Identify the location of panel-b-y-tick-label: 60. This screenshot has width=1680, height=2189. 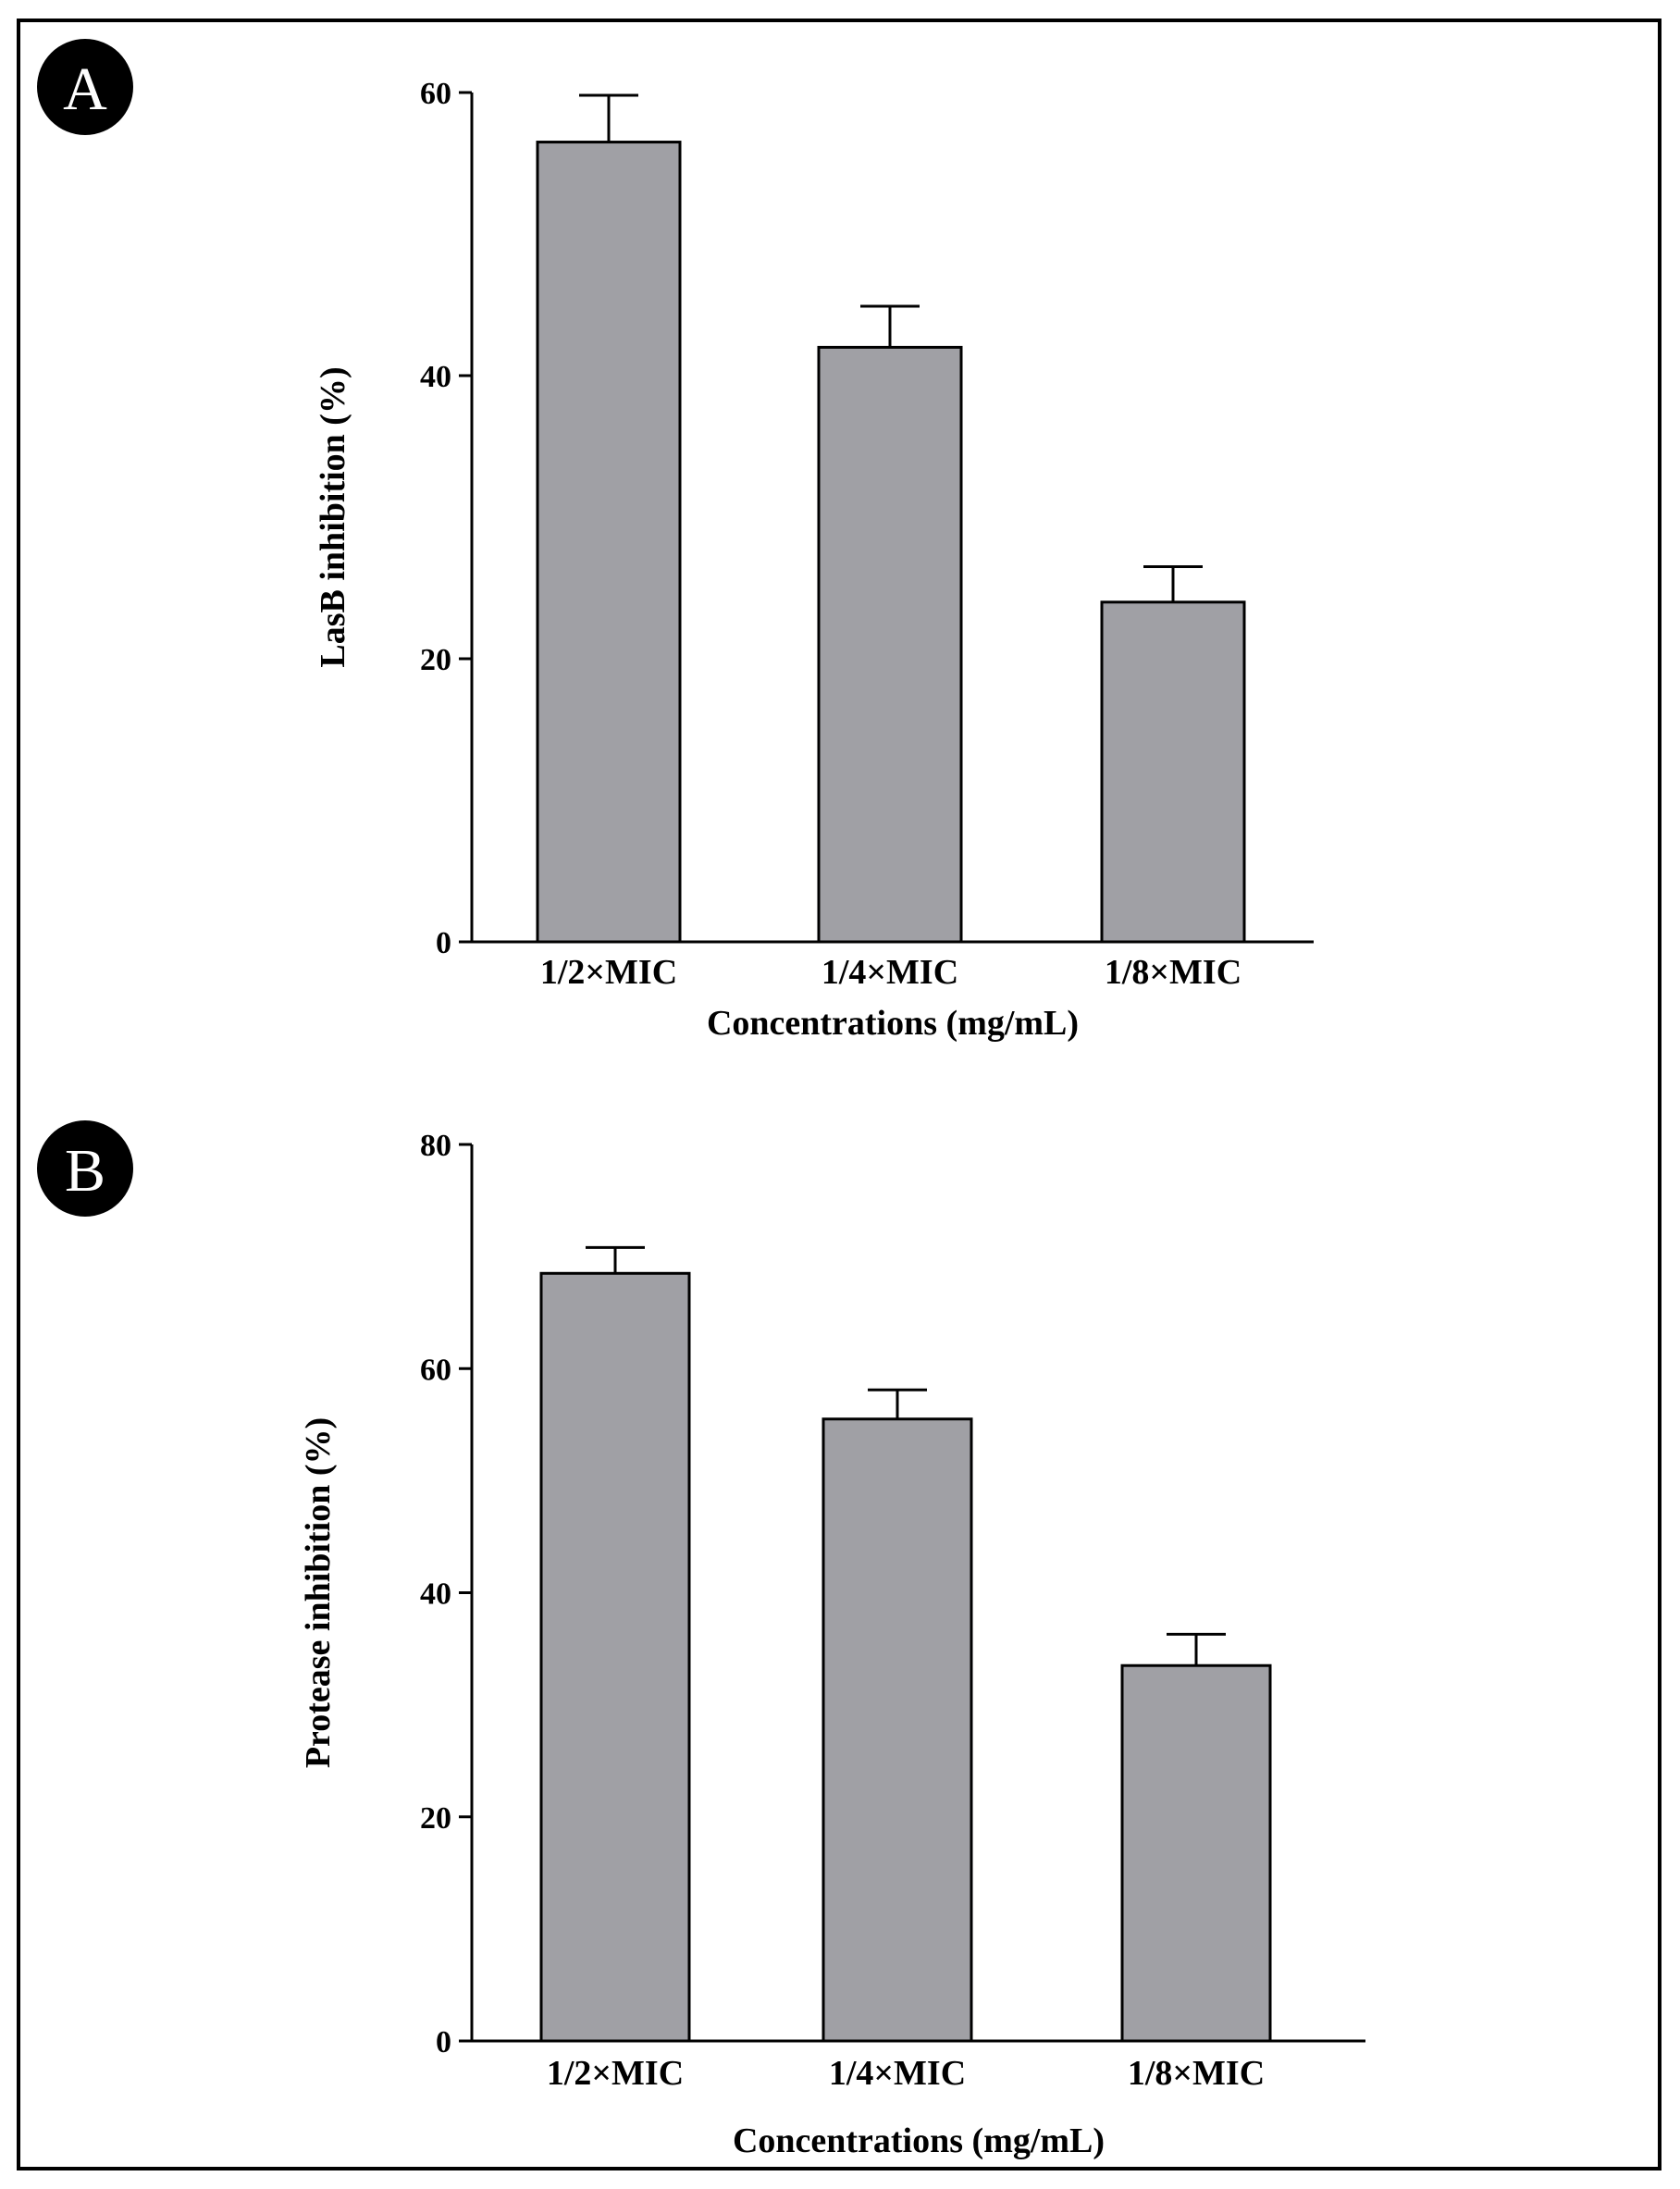
(435, 1370).